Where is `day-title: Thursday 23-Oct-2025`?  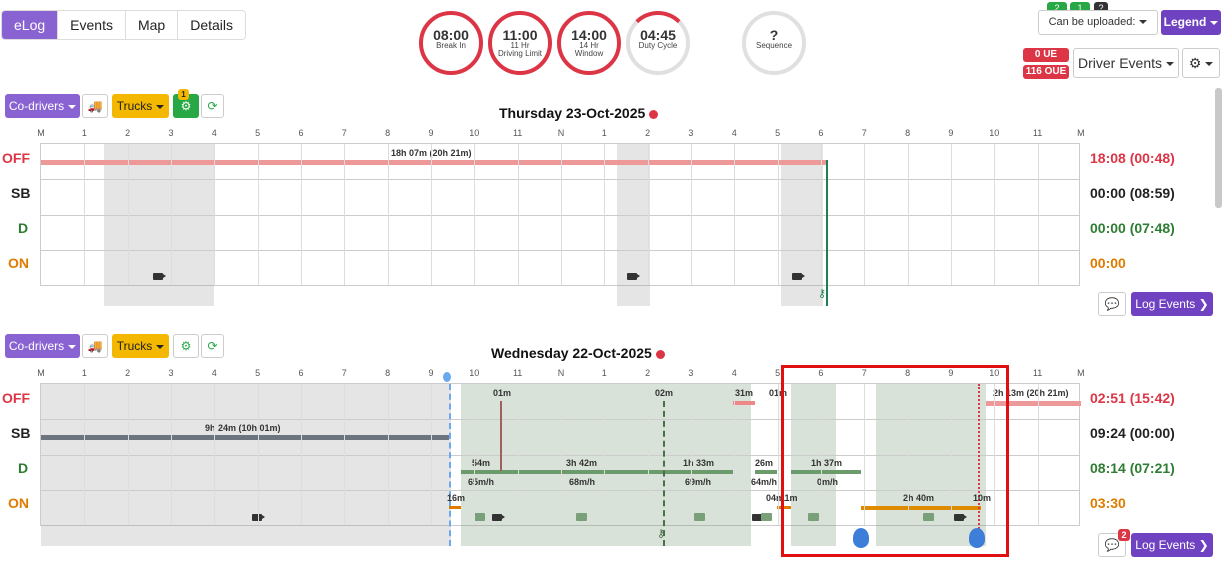 day-title: Thursday 23-Oct-2025 is located at coordinates (579, 113).